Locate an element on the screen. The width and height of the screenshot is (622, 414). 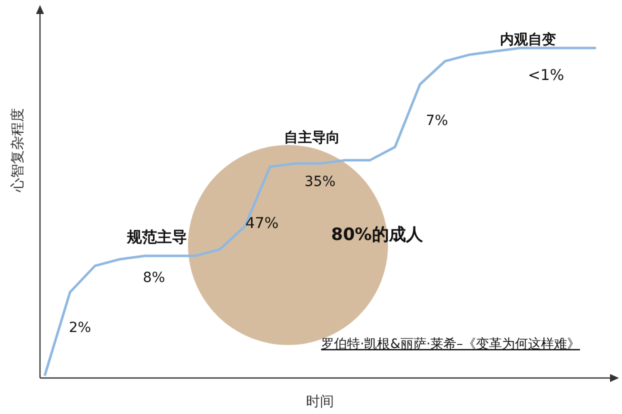
annotation: 内观自变 is located at coordinates (528, 39).